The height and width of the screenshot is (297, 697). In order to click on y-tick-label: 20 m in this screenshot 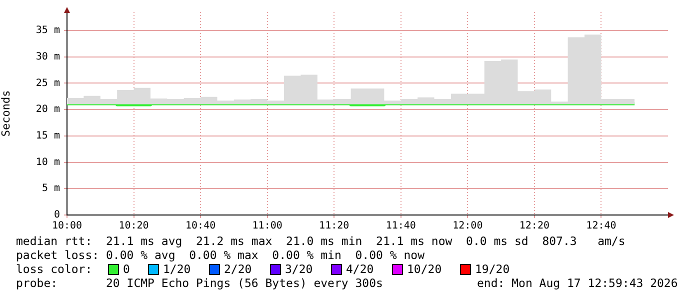, I will do `click(48, 110)`.